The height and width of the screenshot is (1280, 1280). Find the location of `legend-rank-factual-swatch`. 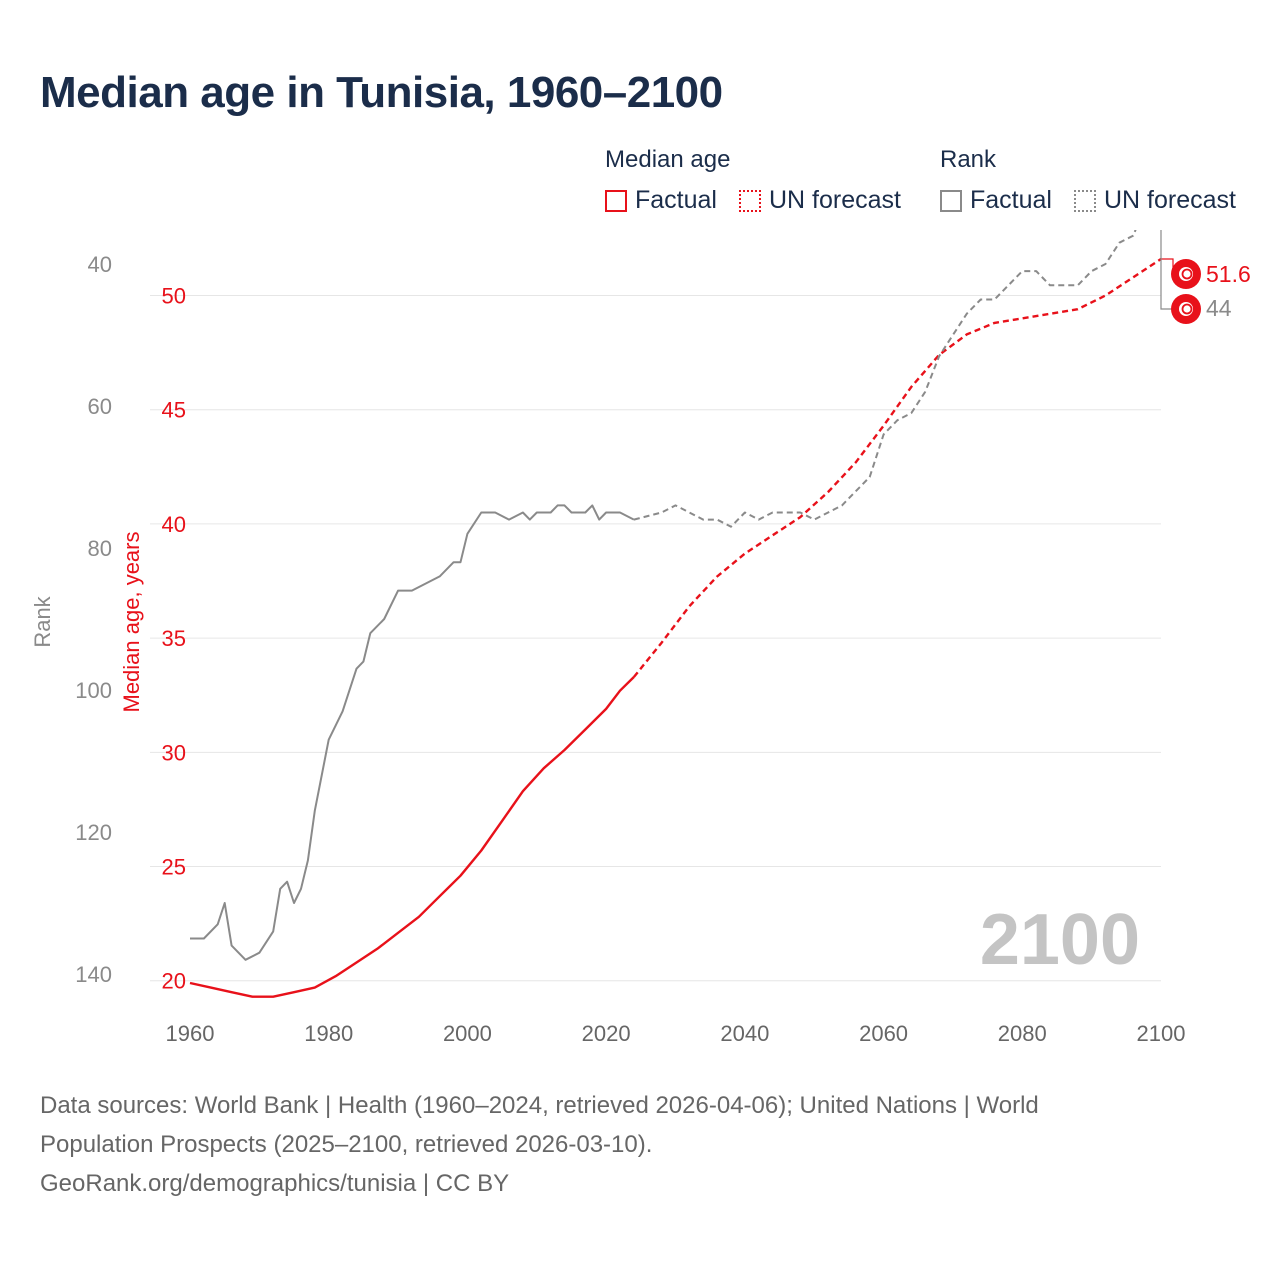

legend-rank-factual-swatch is located at coordinates (951, 200).